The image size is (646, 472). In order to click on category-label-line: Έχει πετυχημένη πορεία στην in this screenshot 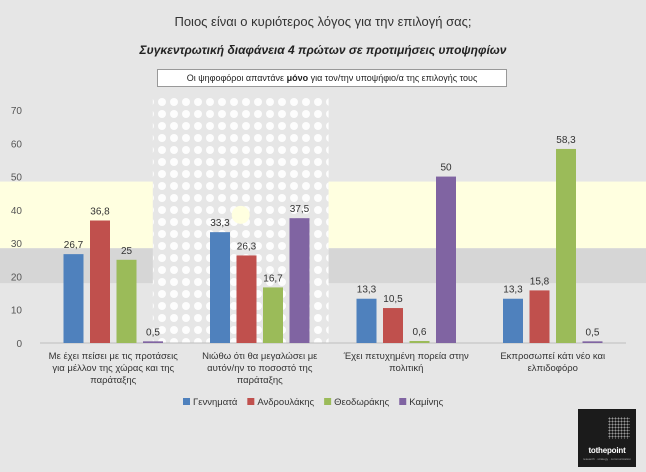, I will do `click(406, 356)`.